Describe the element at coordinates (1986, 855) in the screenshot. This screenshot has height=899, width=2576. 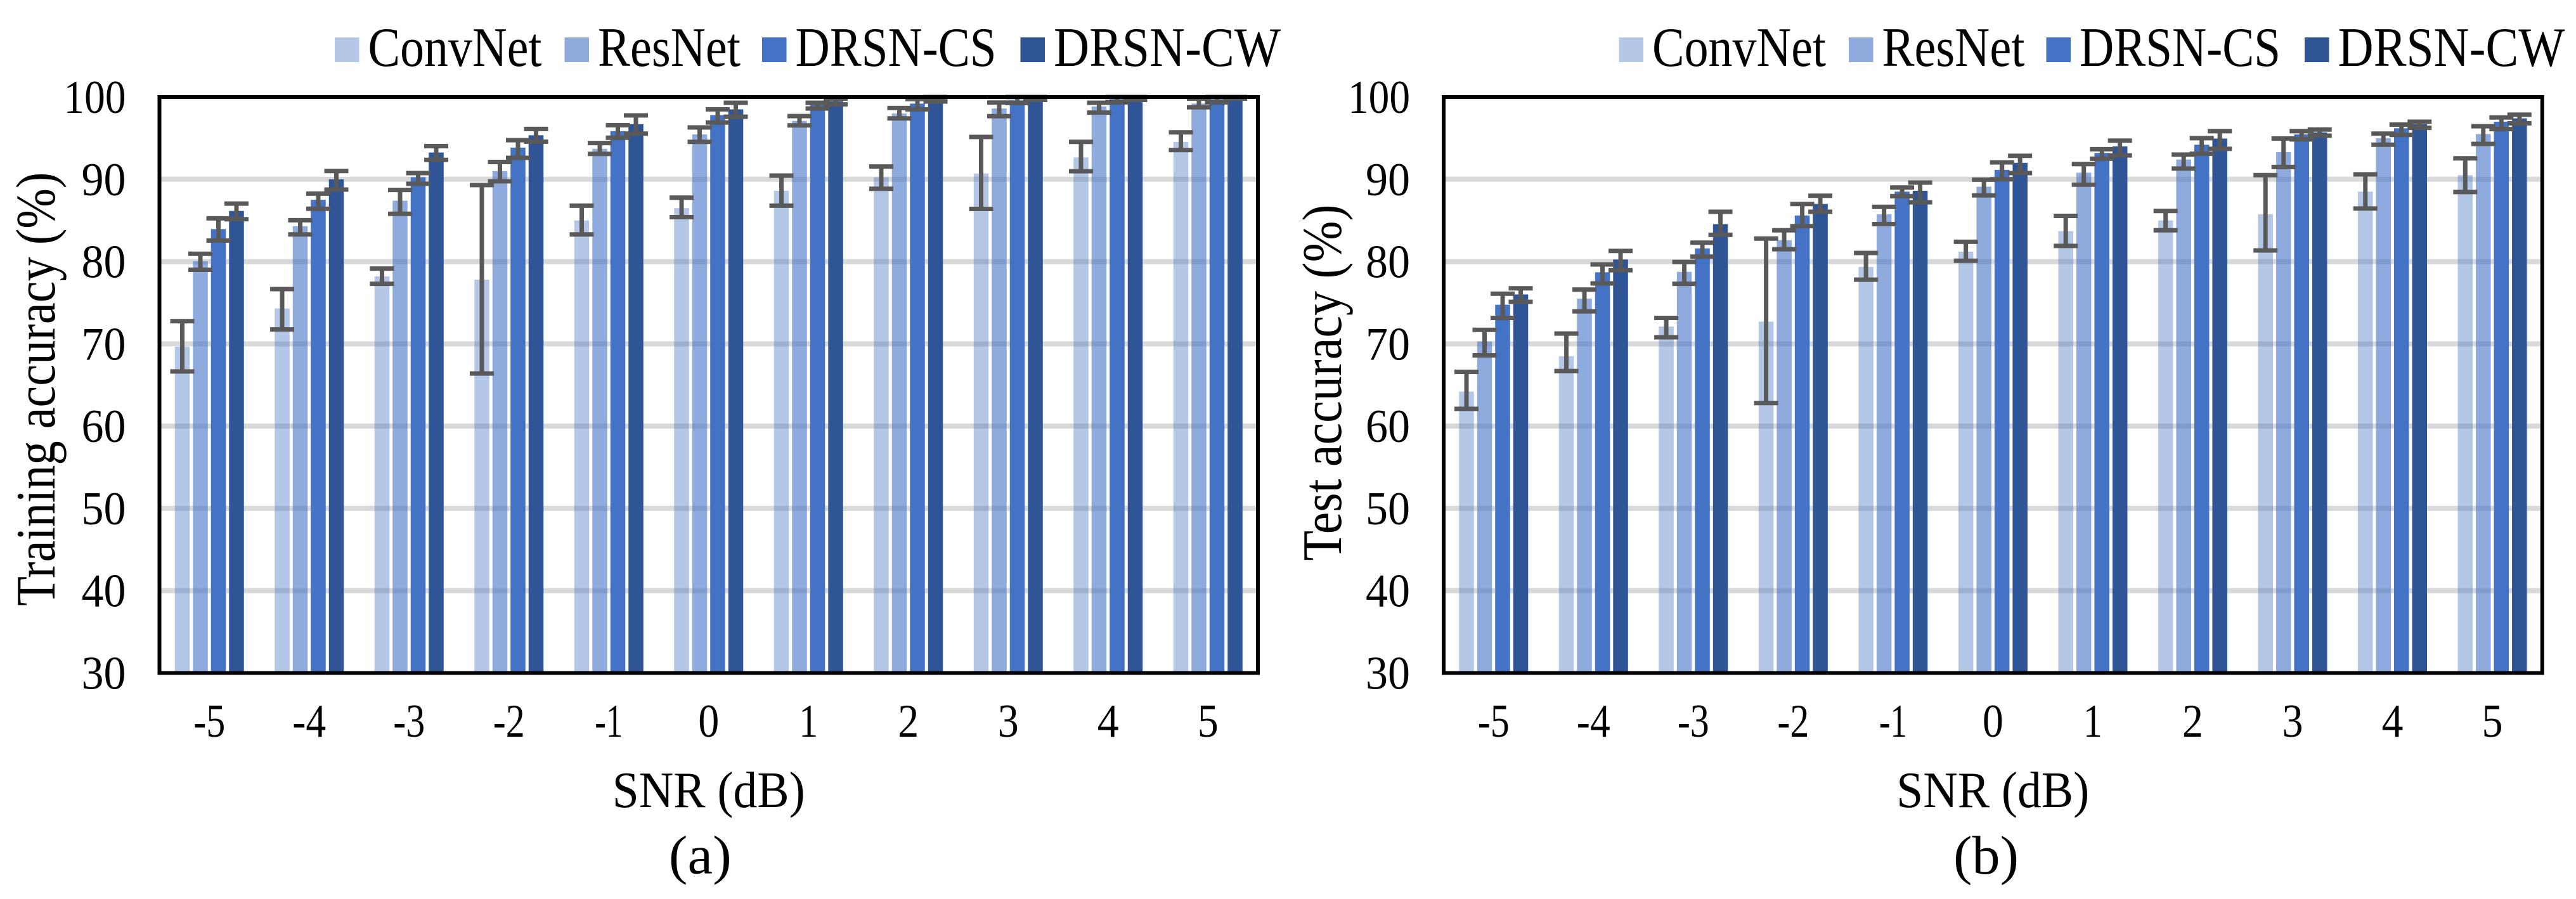
I see `svg-text: (b)` at that location.